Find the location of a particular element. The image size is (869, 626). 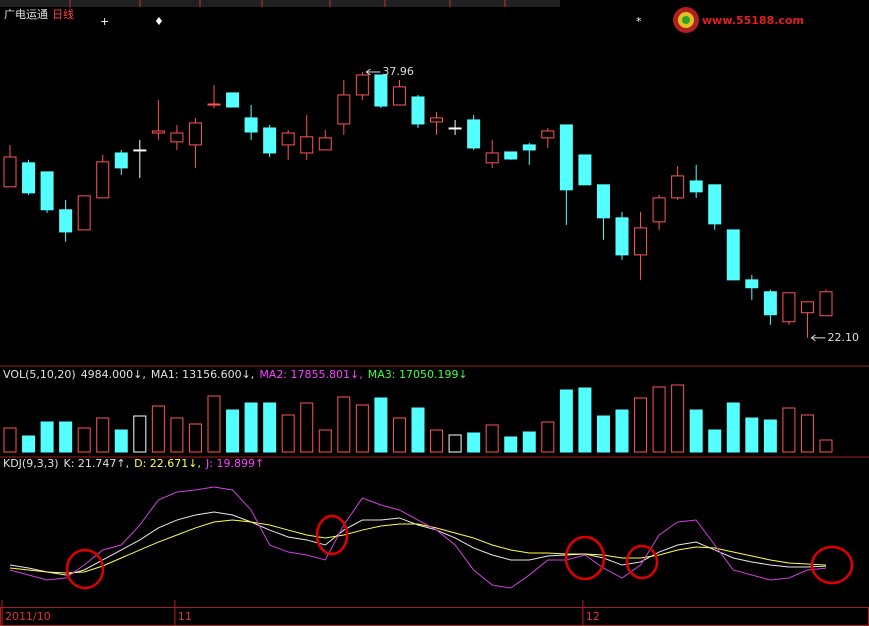

x-tick-label: 2011/10 is located at coordinates (28, 616).